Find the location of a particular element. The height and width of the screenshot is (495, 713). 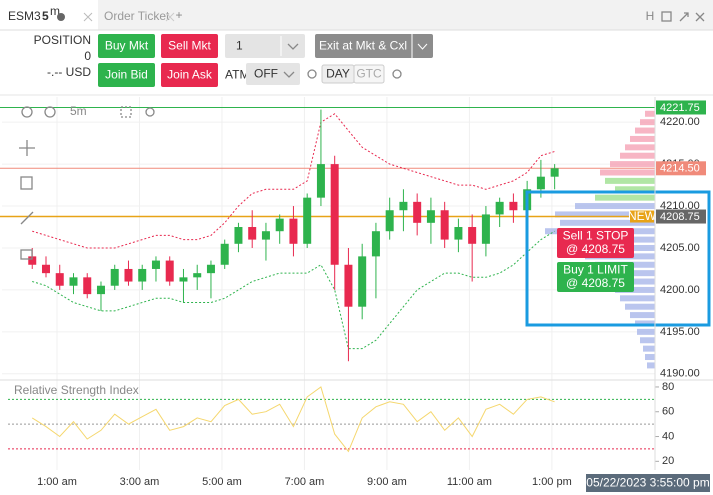

rsi-title: Relative Strength Index is located at coordinates (76, 390).